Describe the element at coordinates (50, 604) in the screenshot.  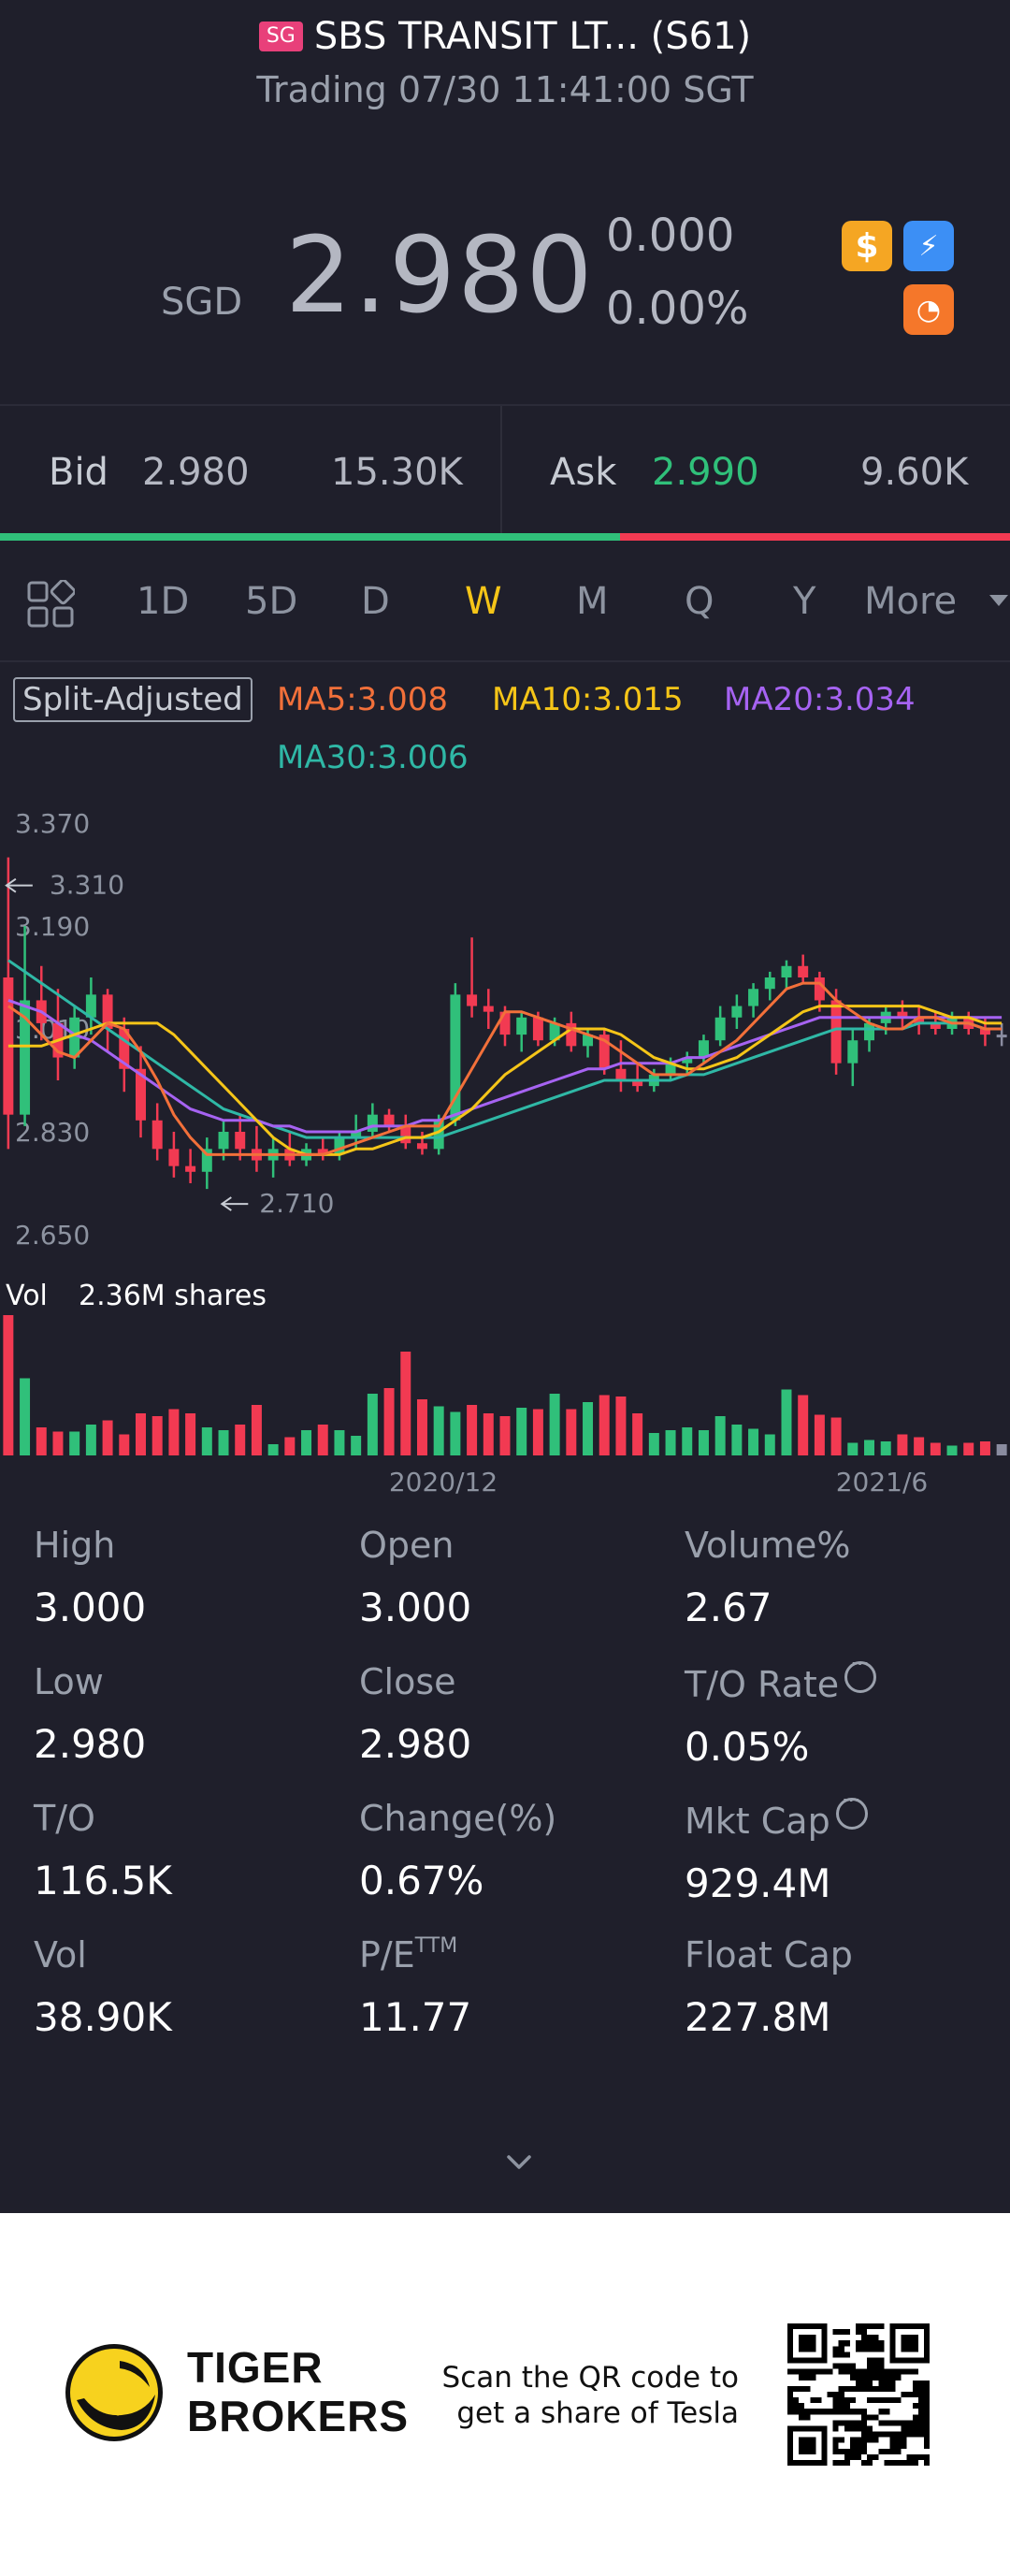
I see `grid-icon` at that location.